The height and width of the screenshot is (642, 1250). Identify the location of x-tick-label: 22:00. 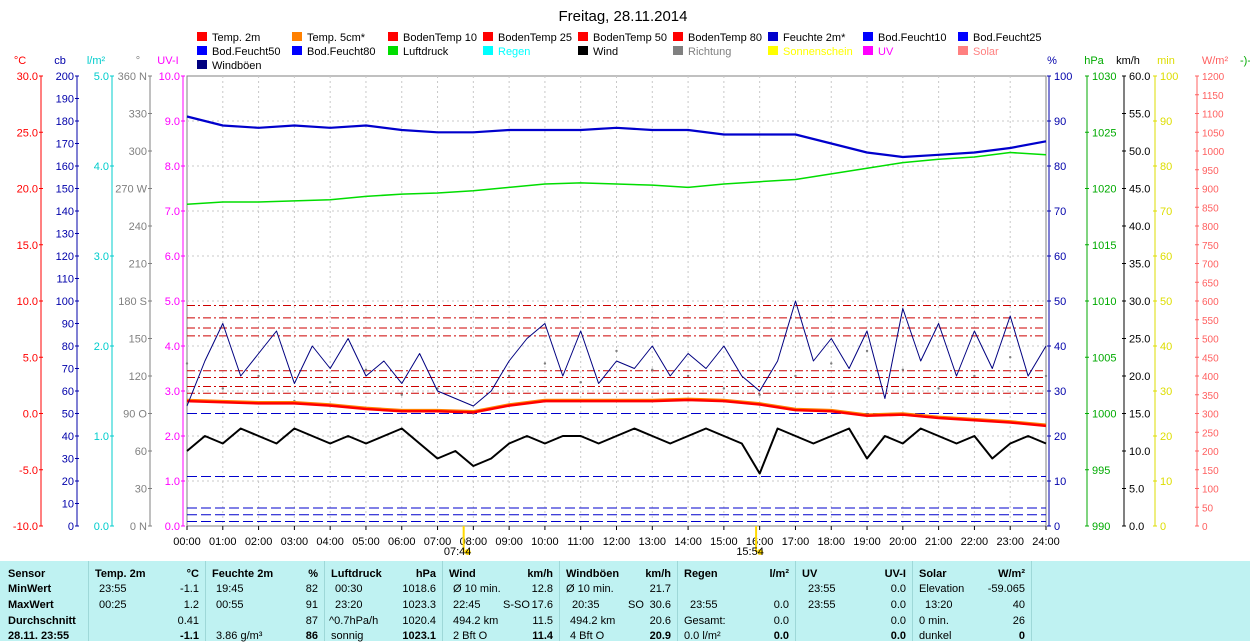
(975, 542).